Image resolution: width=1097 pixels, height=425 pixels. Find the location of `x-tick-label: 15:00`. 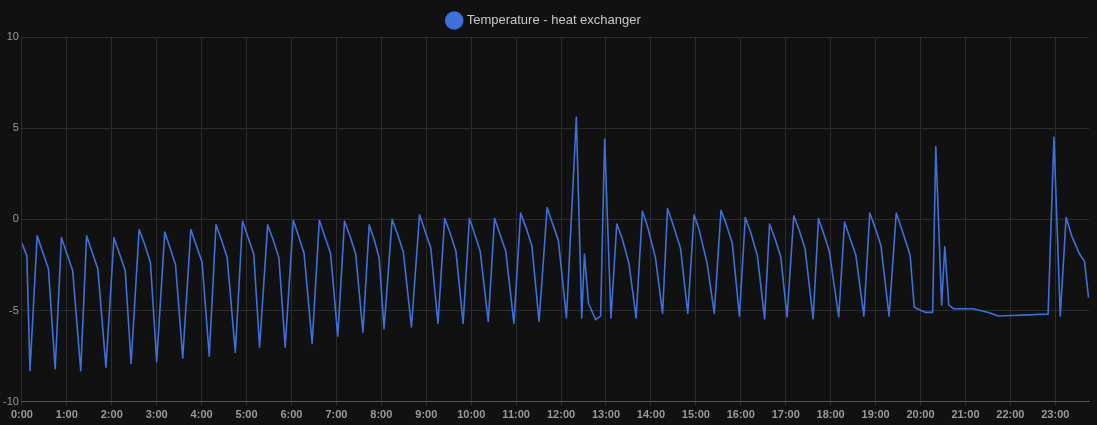

x-tick-label: 15:00 is located at coordinates (695, 414).